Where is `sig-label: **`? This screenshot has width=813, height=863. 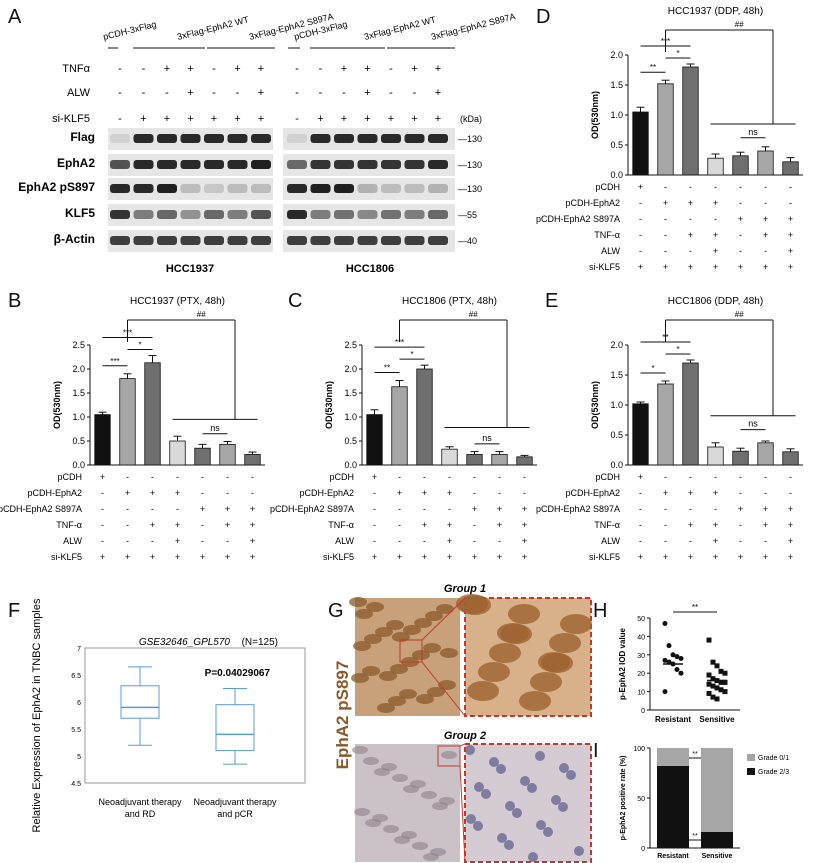 sig-label: ** is located at coordinates (653, 67).